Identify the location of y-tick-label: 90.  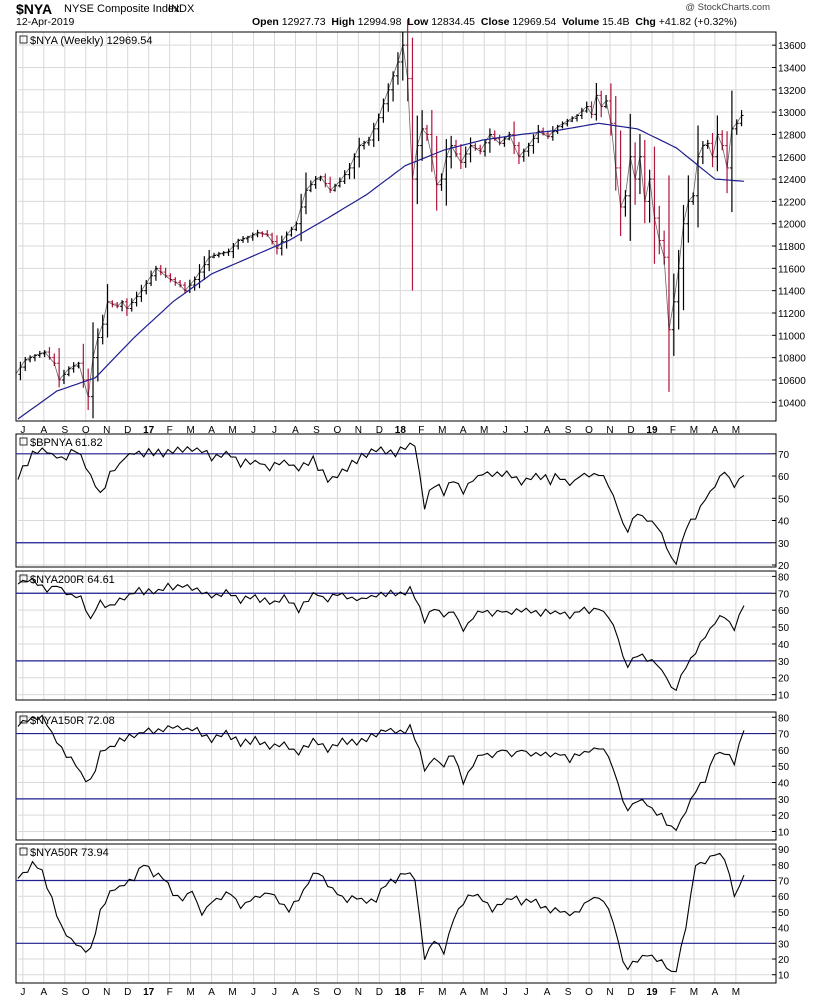
(784, 850).